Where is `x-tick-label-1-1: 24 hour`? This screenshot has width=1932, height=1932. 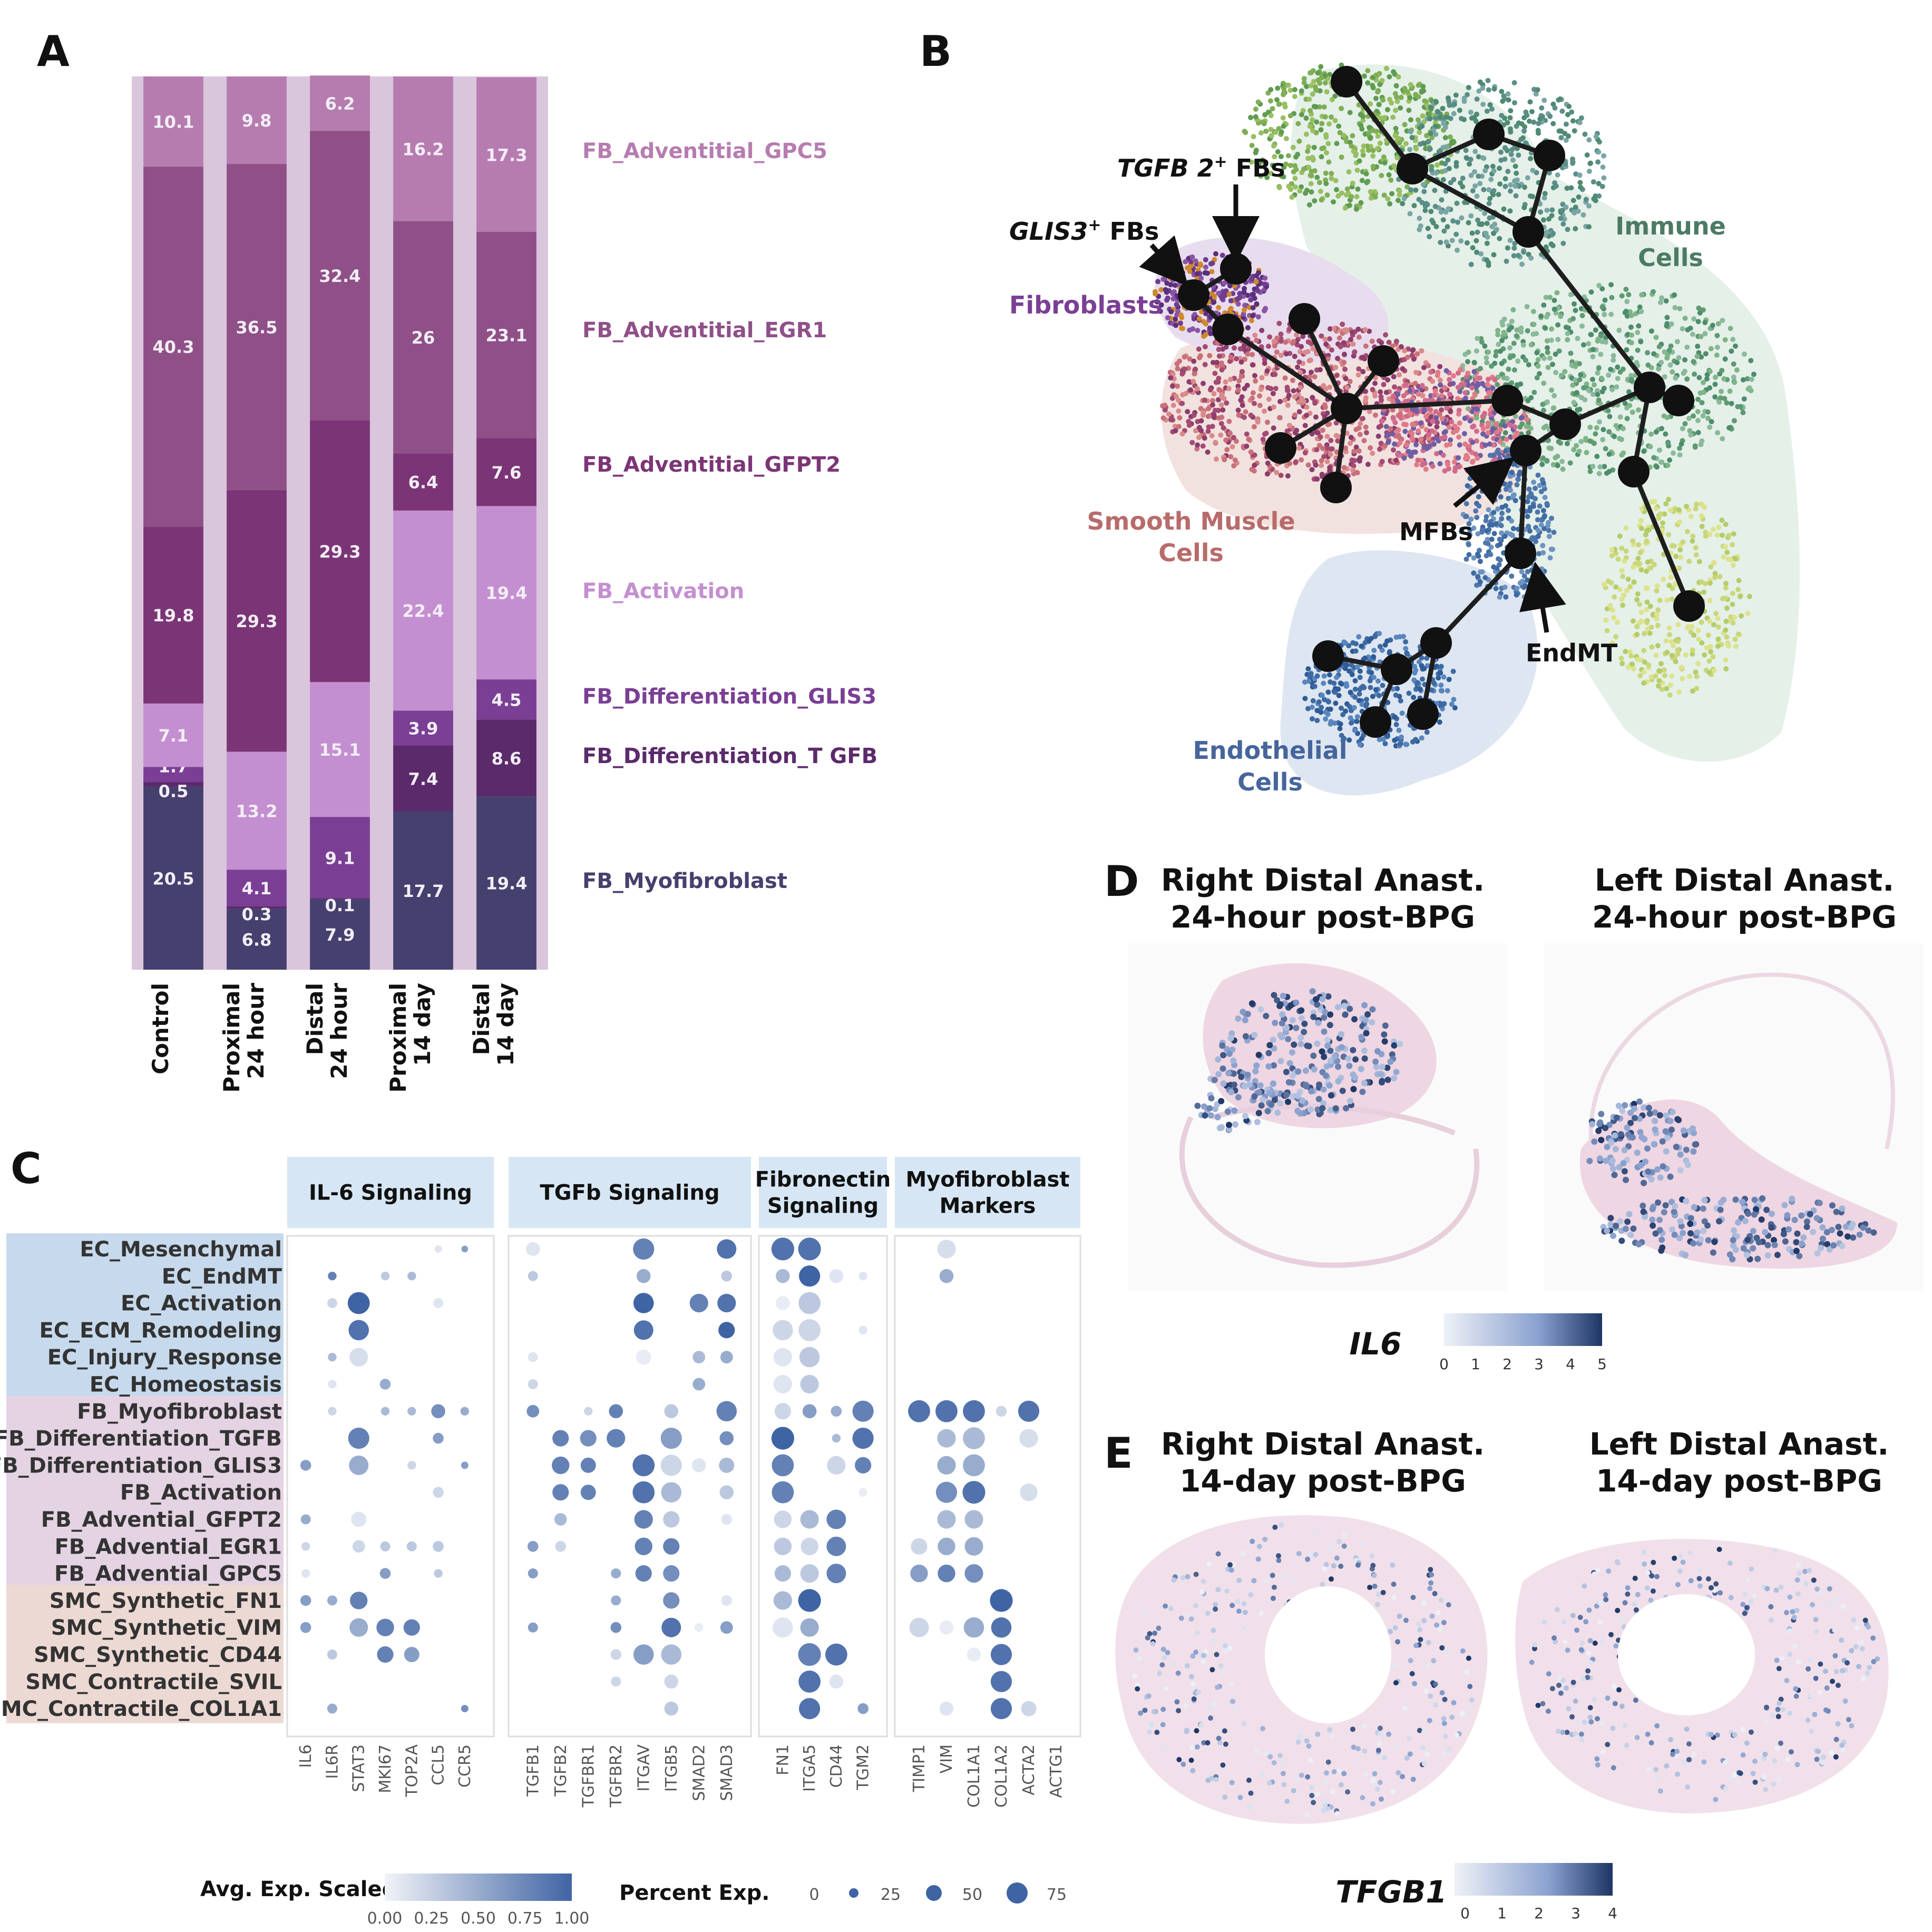 x-tick-label-1-1: 24 hour is located at coordinates (256, 1031).